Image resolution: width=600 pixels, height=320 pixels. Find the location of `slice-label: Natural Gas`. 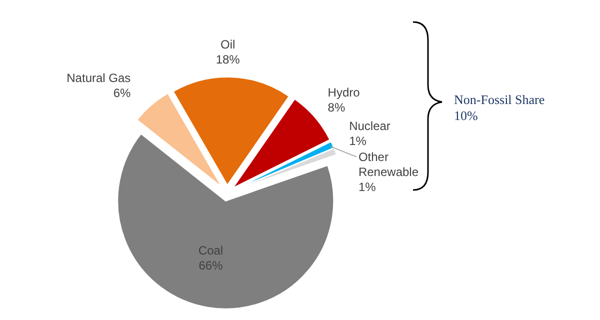

slice-label: Natural Gas is located at coordinates (98, 78).